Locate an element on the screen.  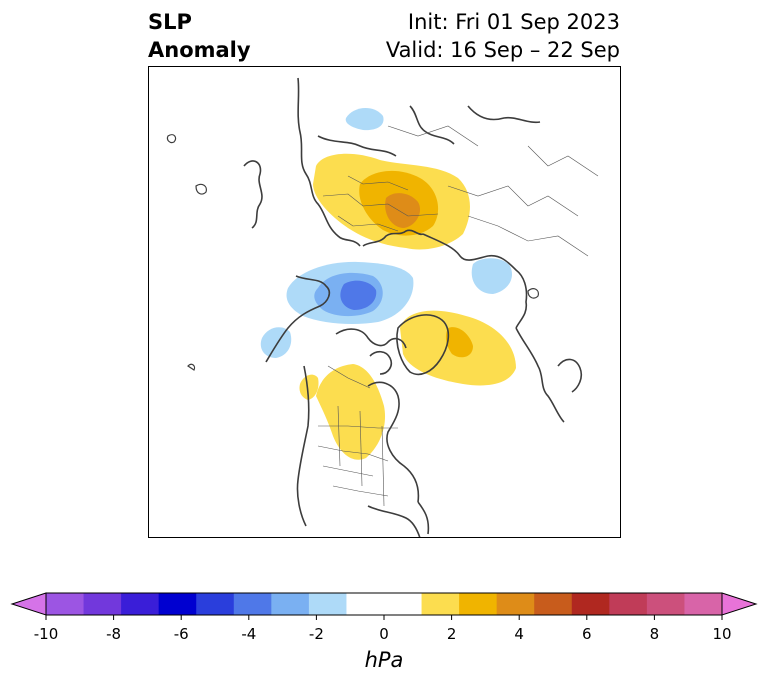
colorbar-ticks: -10 -8 -6 -4 -2 0 2 4 6 8 10 is located at coordinates (383, 629).